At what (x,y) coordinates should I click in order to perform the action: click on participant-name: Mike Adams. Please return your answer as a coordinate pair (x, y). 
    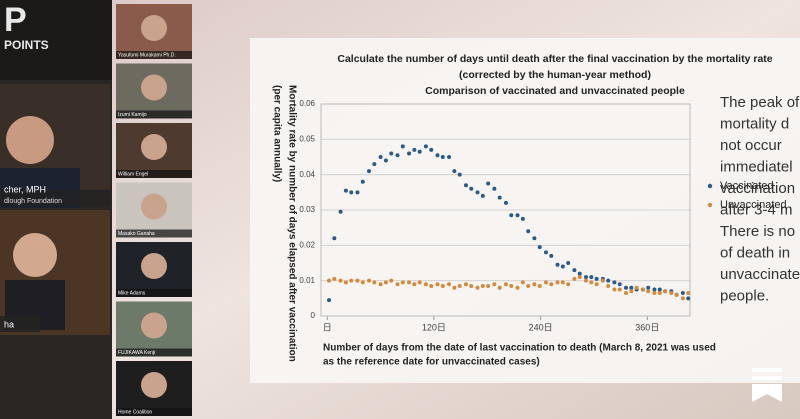
    Looking at the image, I should click on (132, 293).